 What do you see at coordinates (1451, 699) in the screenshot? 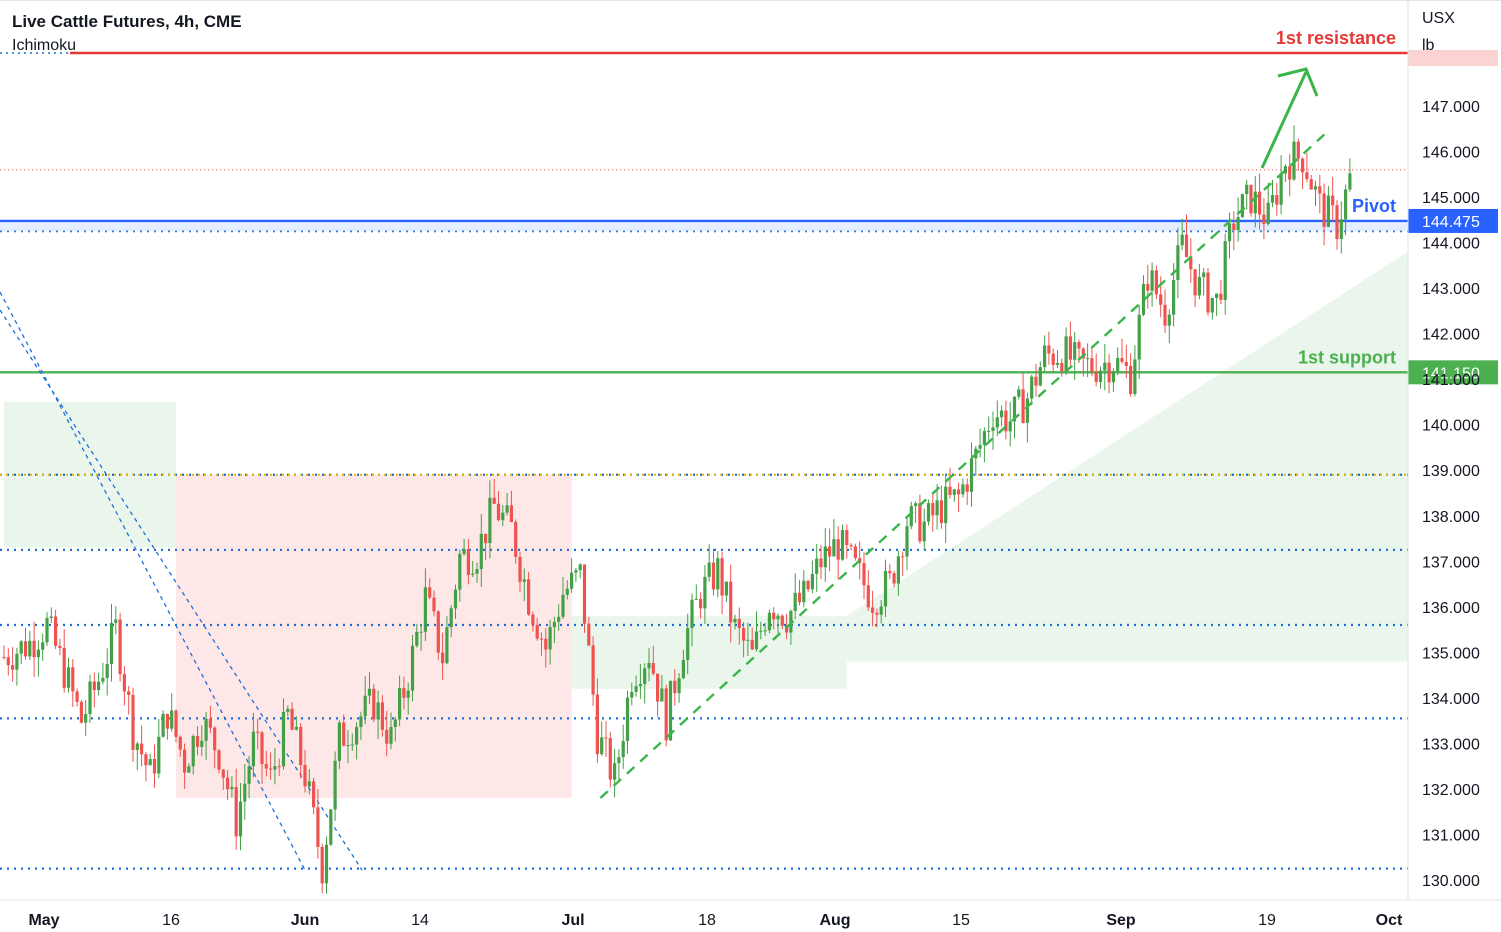
I see `y-tick-label: 134.000` at bounding box center [1451, 699].